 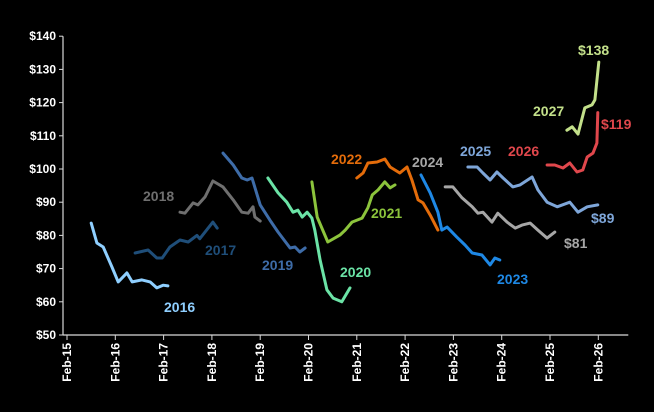 I want to click on y-tick-label: $60, so click(x=46, y=302).